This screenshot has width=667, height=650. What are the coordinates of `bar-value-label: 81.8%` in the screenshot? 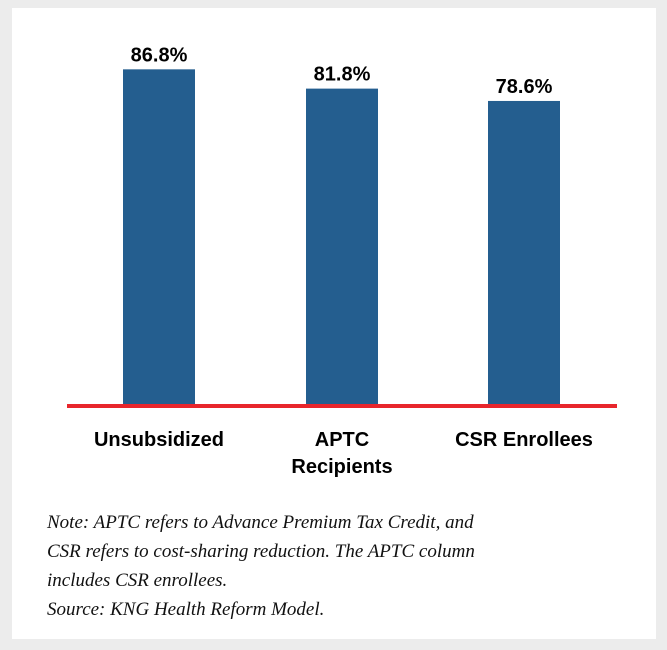 It's located at (342, 75).